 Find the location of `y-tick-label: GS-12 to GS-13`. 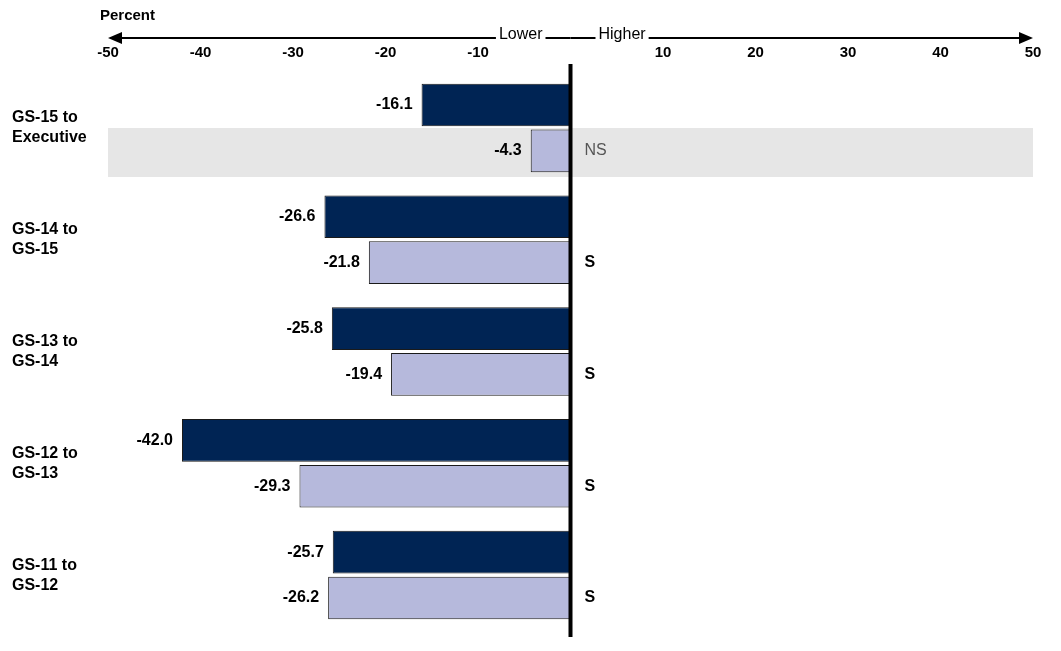

y-tick-label: GS-12 to GS-13 is located at coordinates (45, 462).